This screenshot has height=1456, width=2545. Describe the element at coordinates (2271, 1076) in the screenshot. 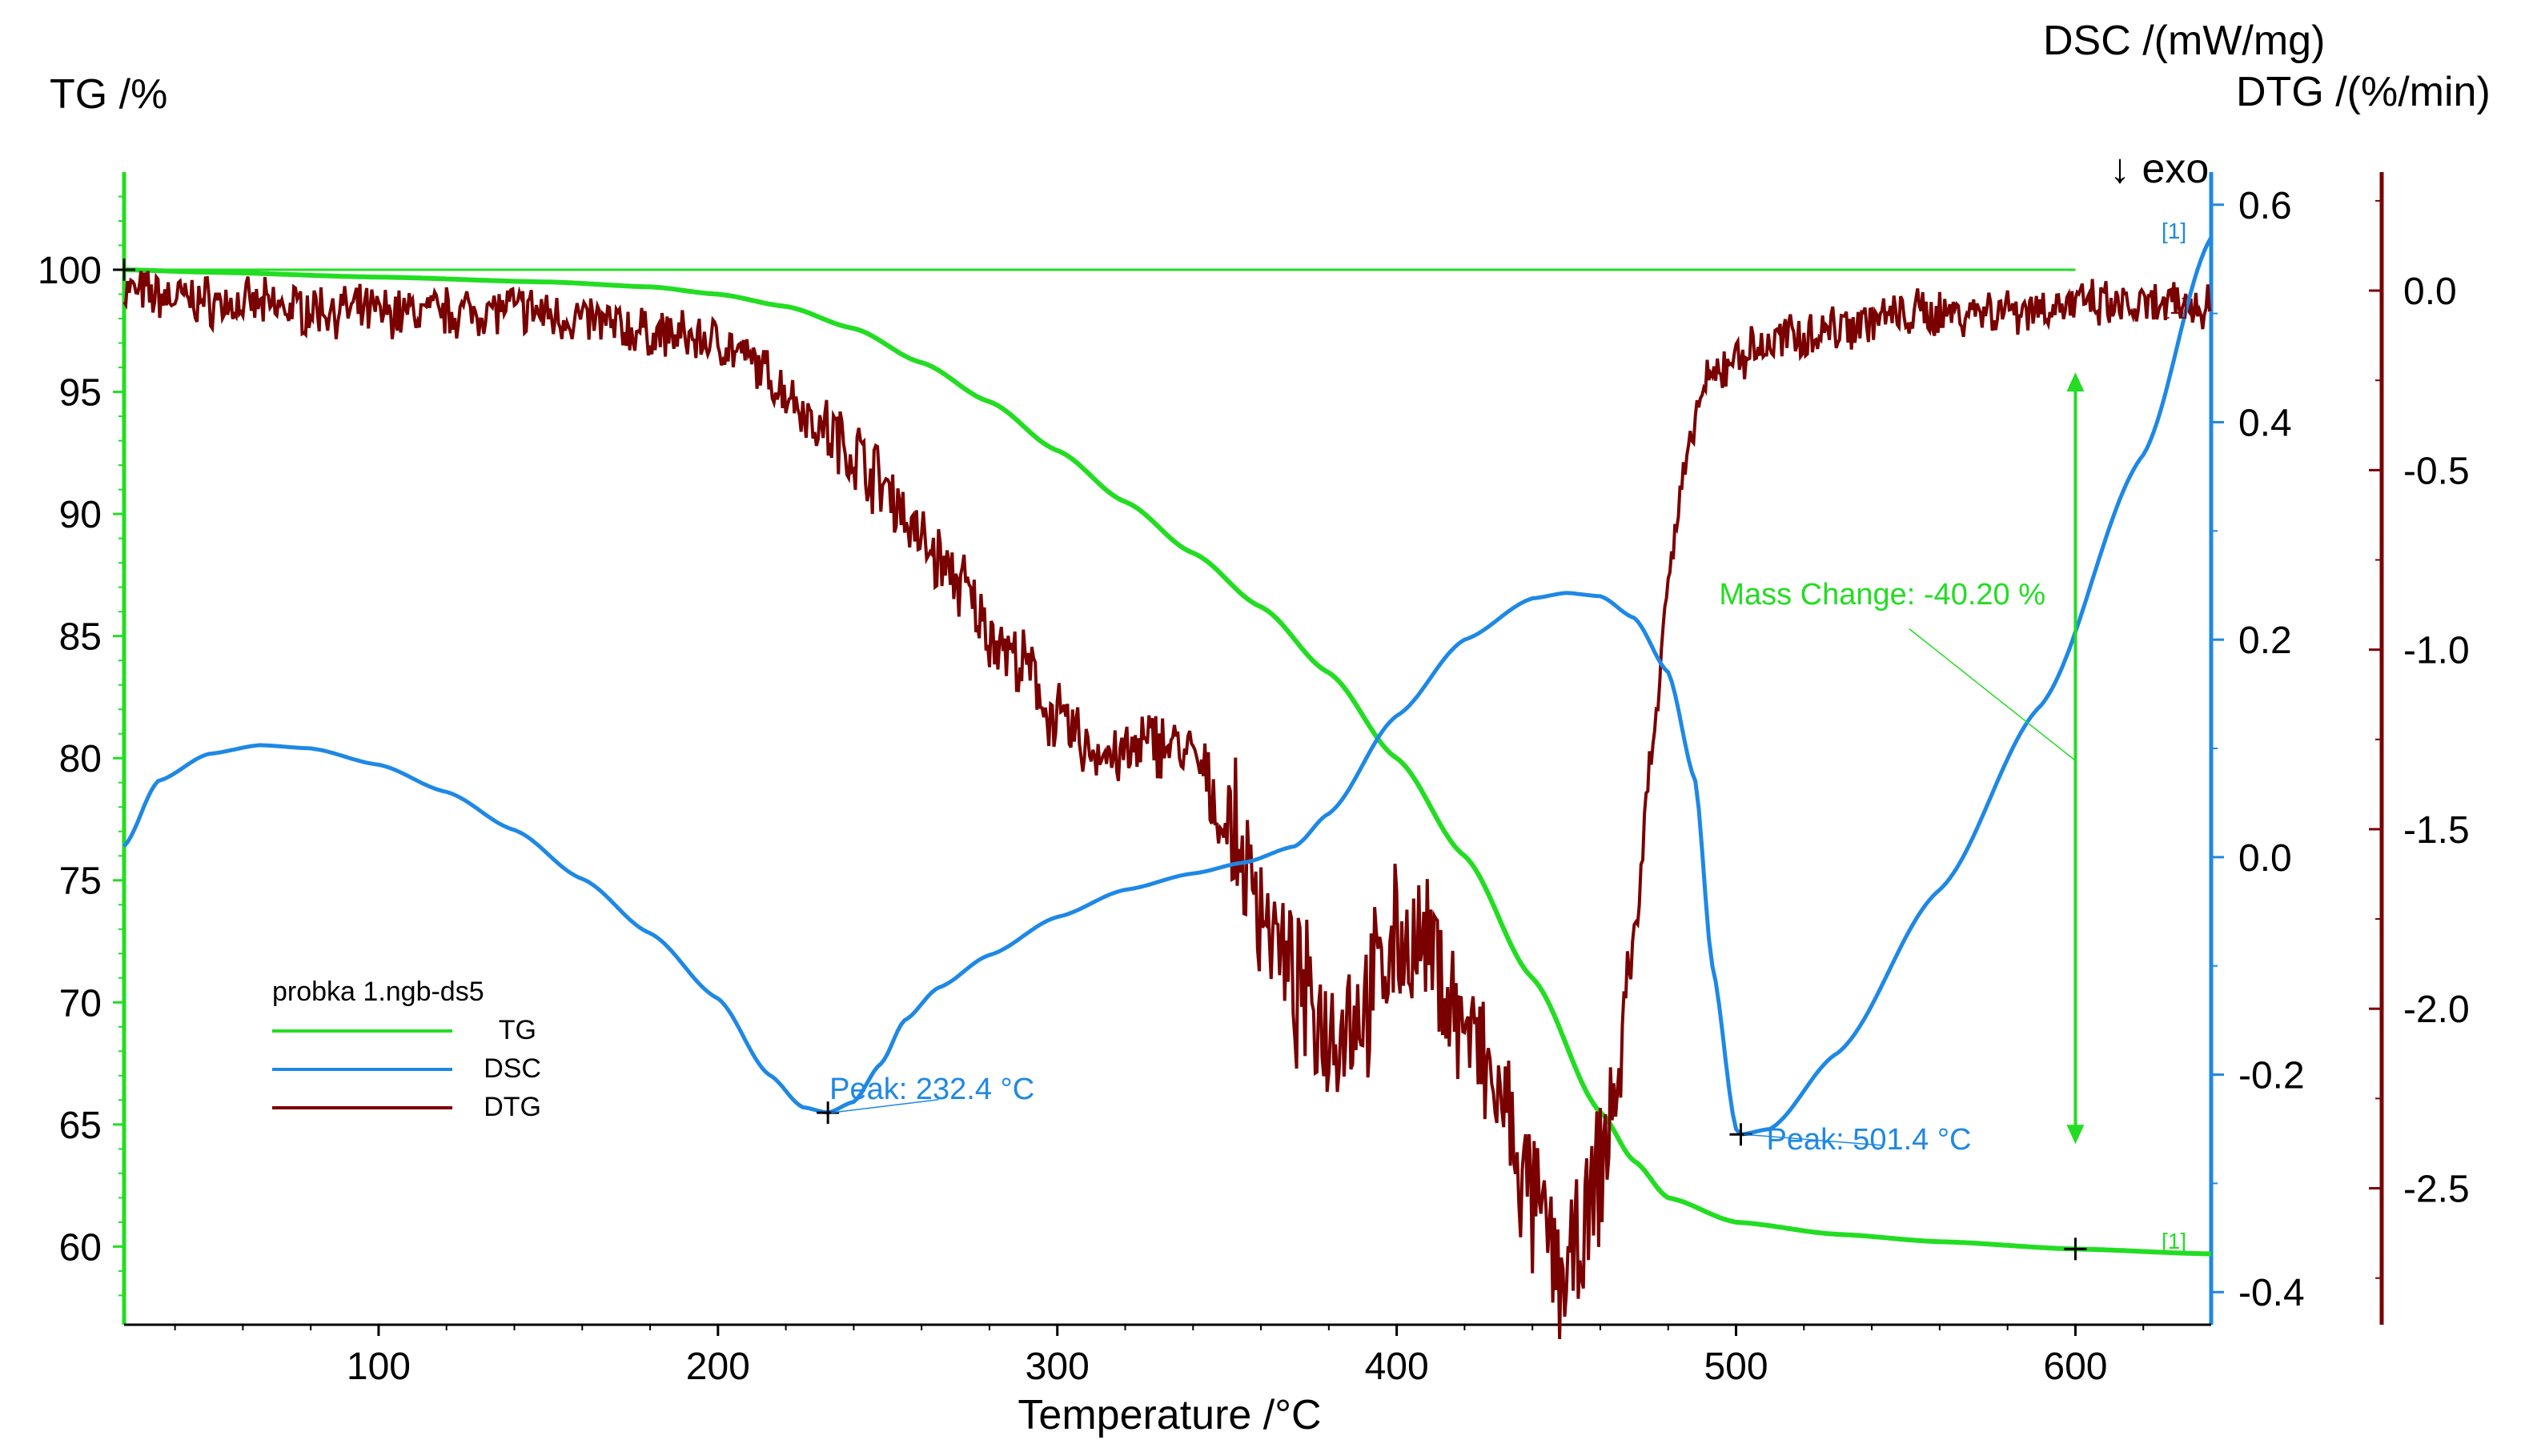

I see `dsc-tick-label-4: -0.2` at that location.